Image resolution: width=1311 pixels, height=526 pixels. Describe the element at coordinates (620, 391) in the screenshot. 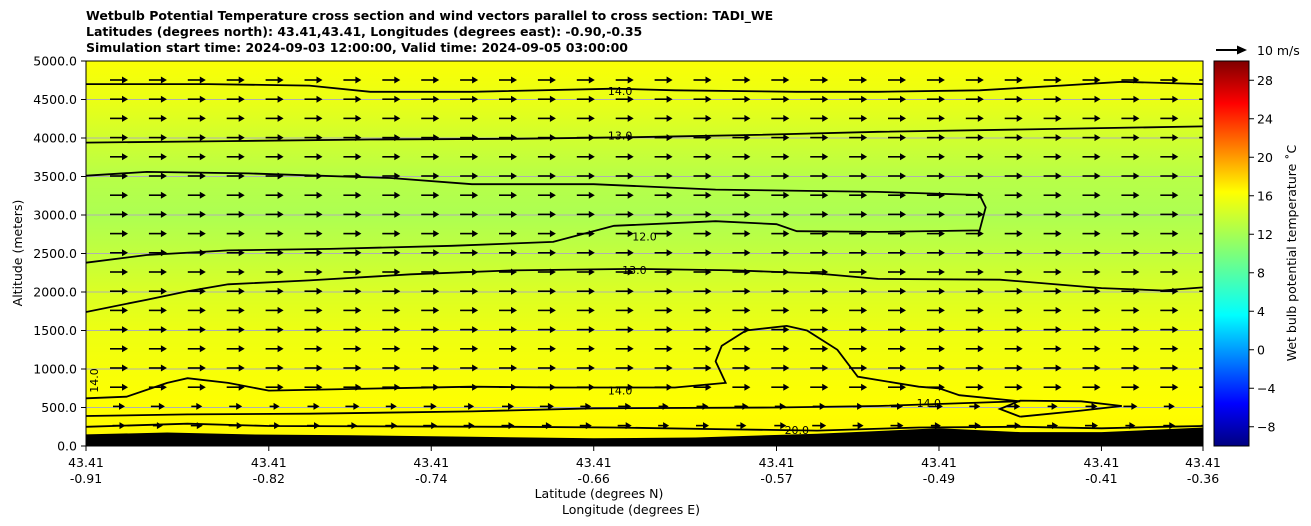

I see `contour-label: 14.0` at that location.